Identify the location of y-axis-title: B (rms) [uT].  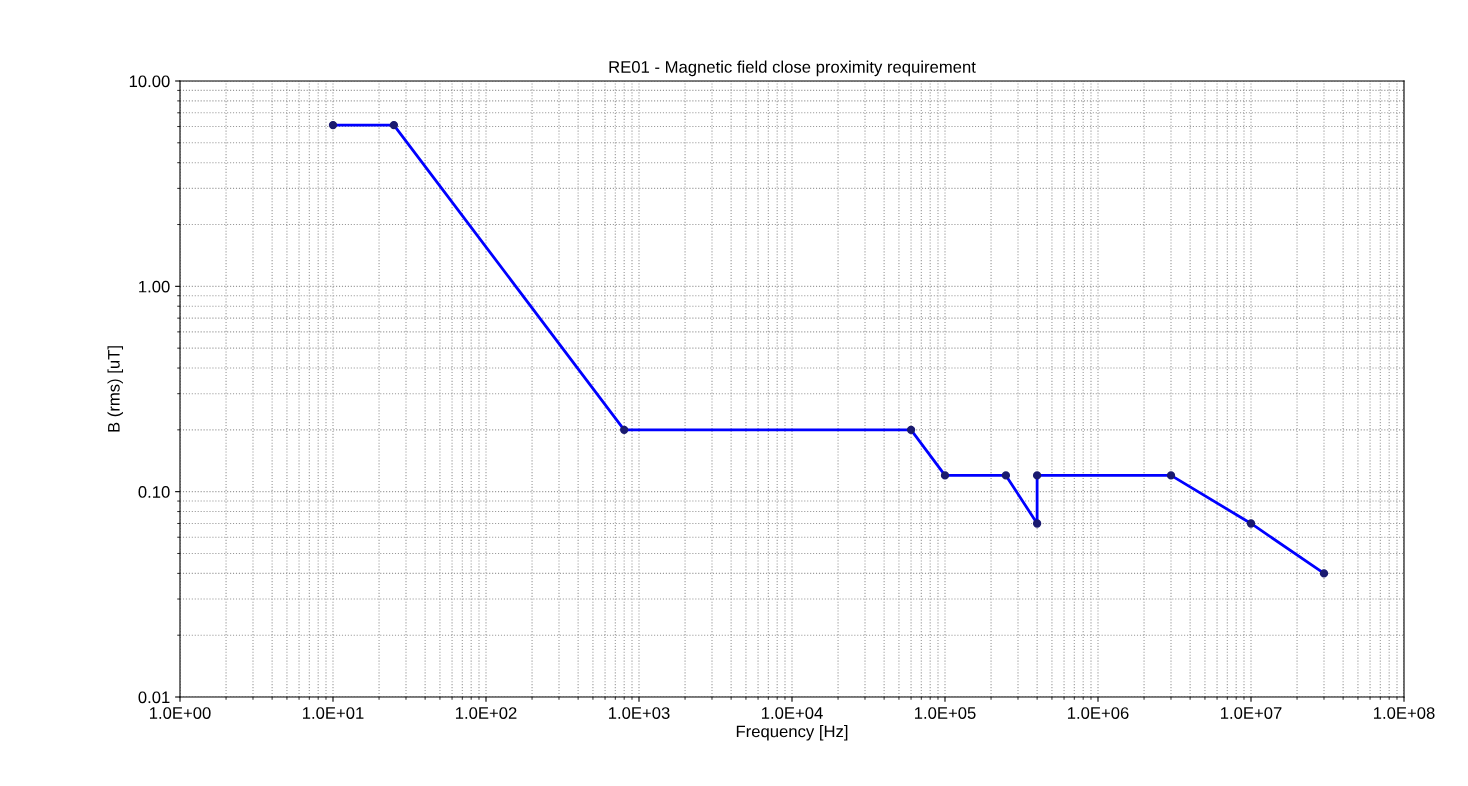
(115, 389).